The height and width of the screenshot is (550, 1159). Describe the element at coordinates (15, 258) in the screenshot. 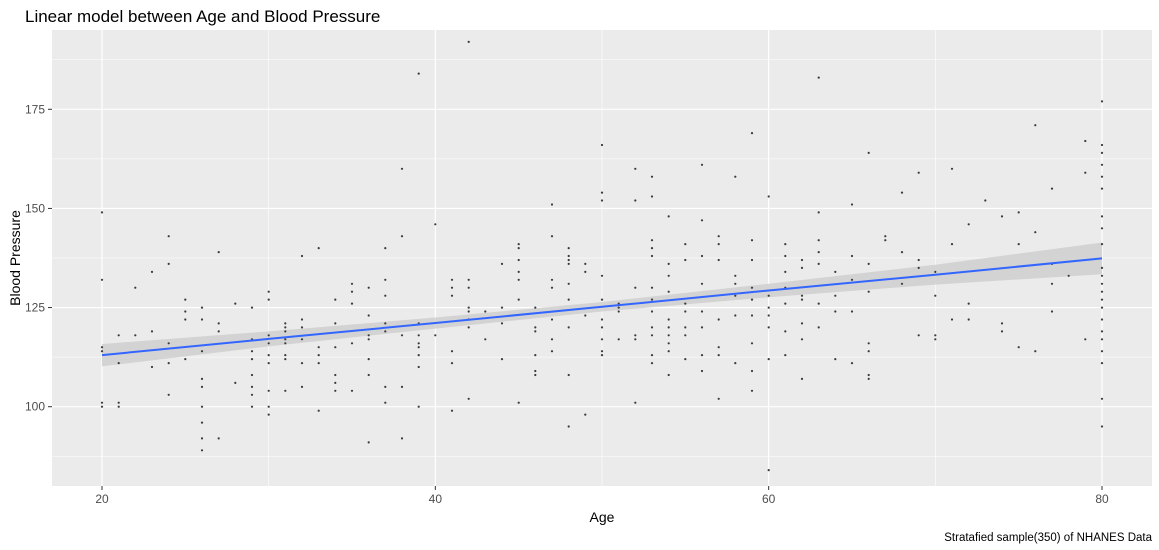

I see `y-axis-title: Blood Pressure` at that location.